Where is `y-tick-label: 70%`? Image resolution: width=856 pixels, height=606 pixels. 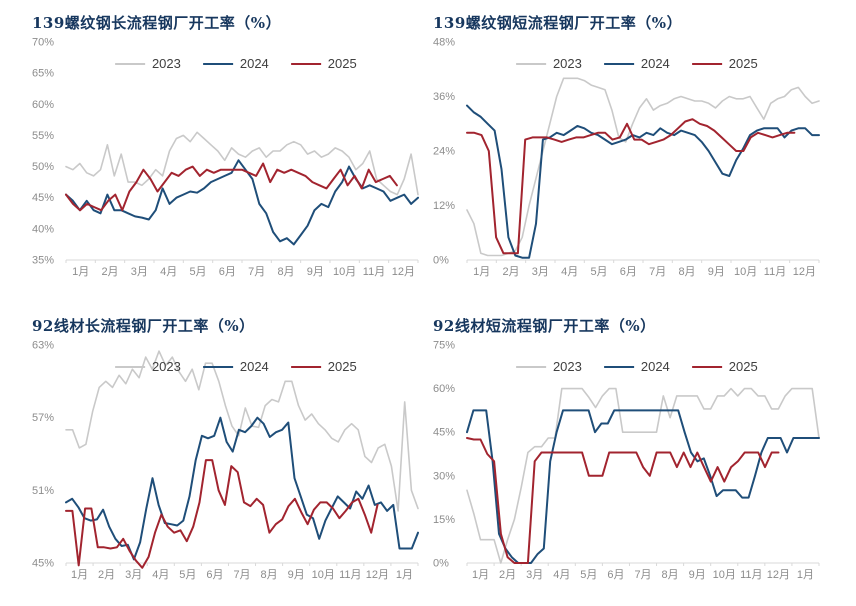
y-tick-label: 70% is located at coordinates (43, 43).